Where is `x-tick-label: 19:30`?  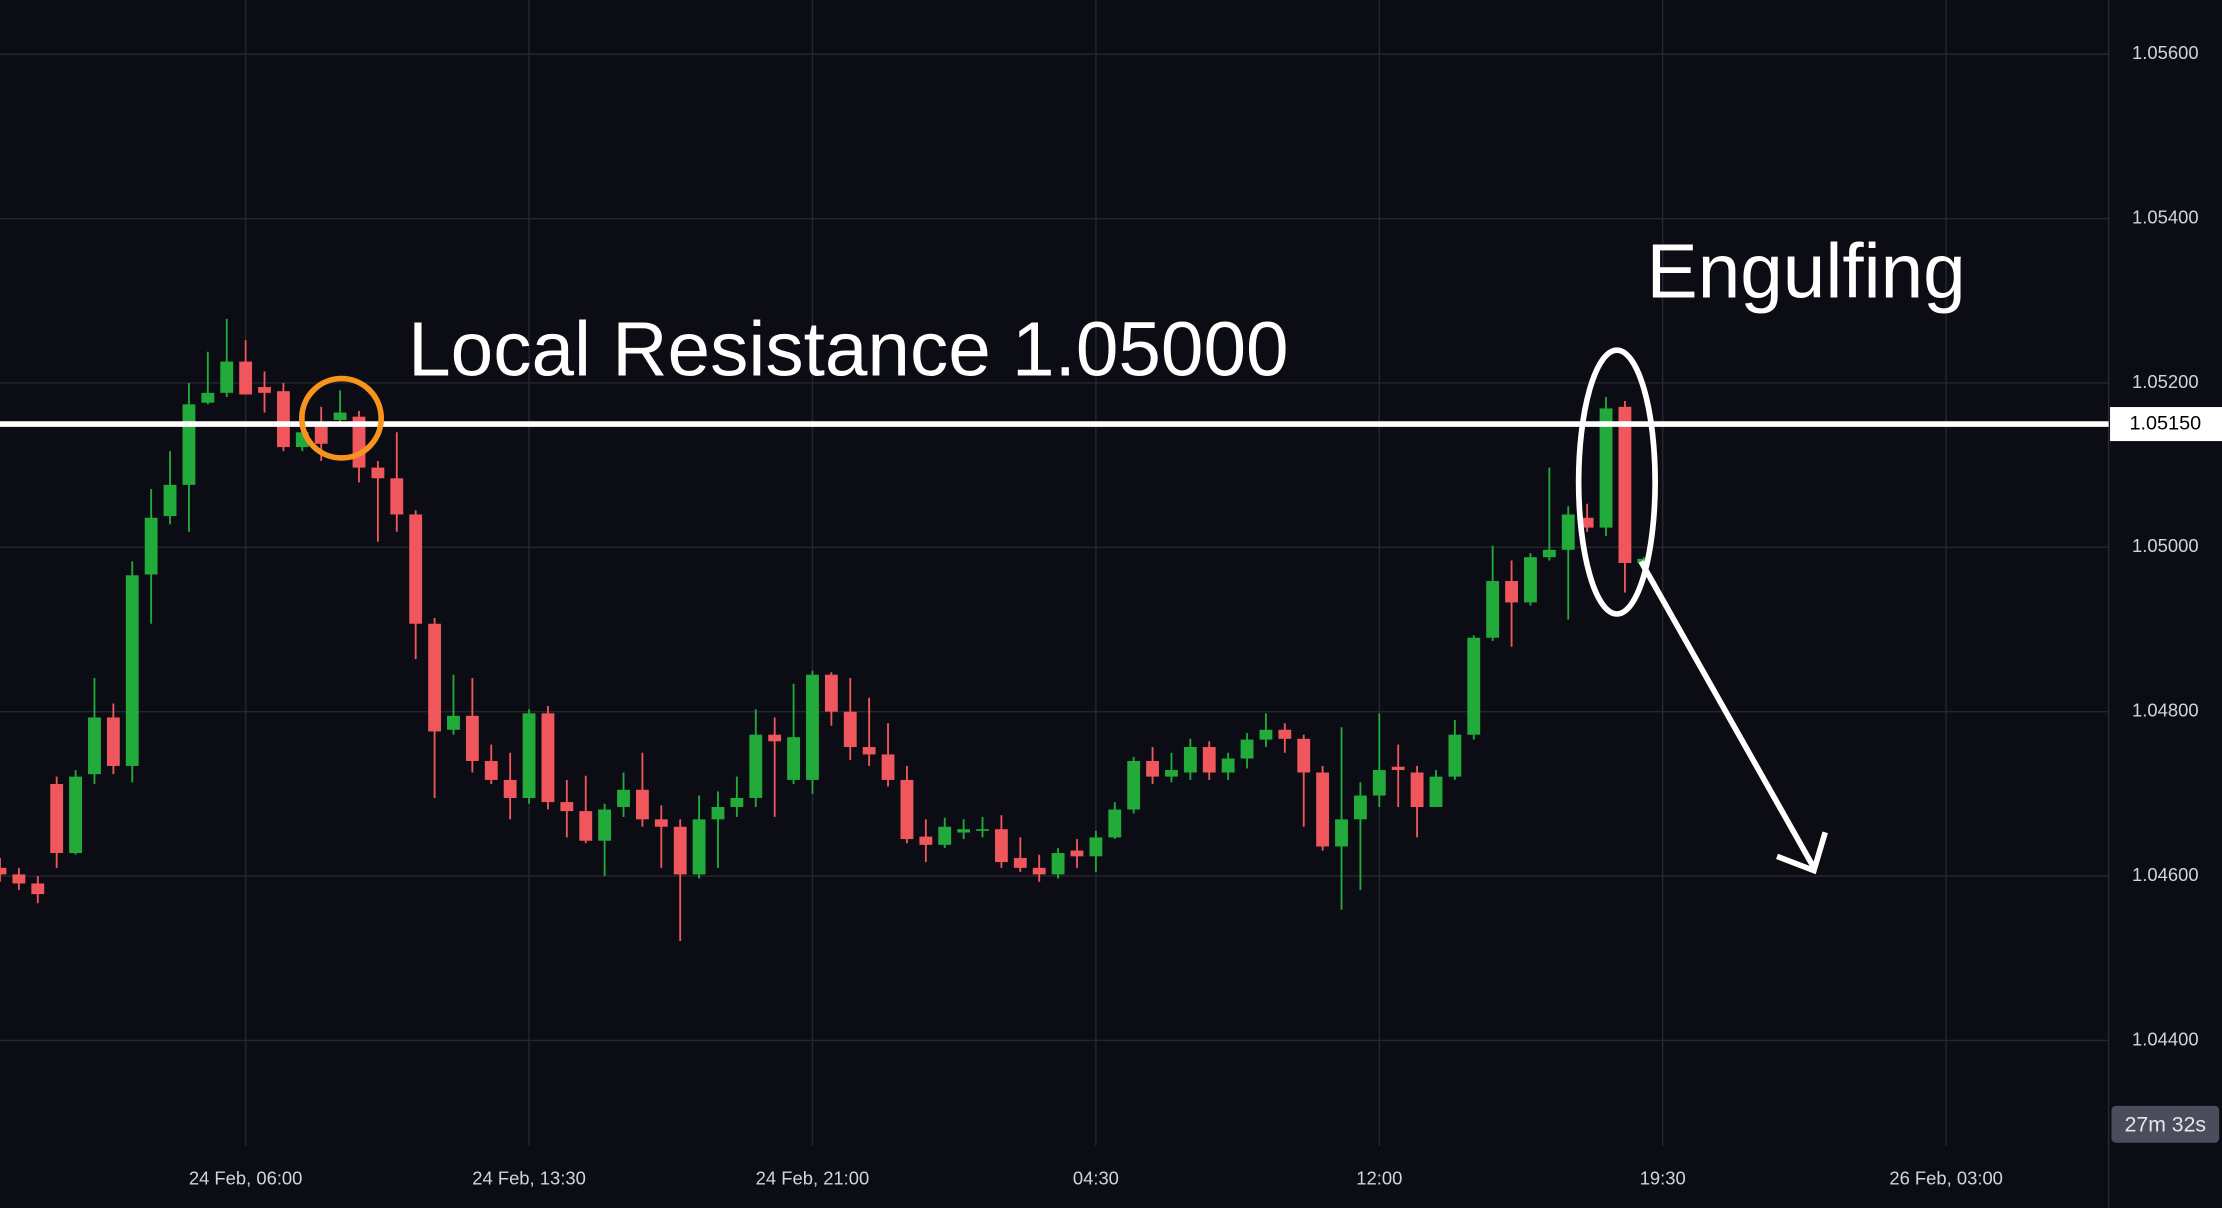 x-tick-label: 19:30 is located at coordinates (1663, 1177).